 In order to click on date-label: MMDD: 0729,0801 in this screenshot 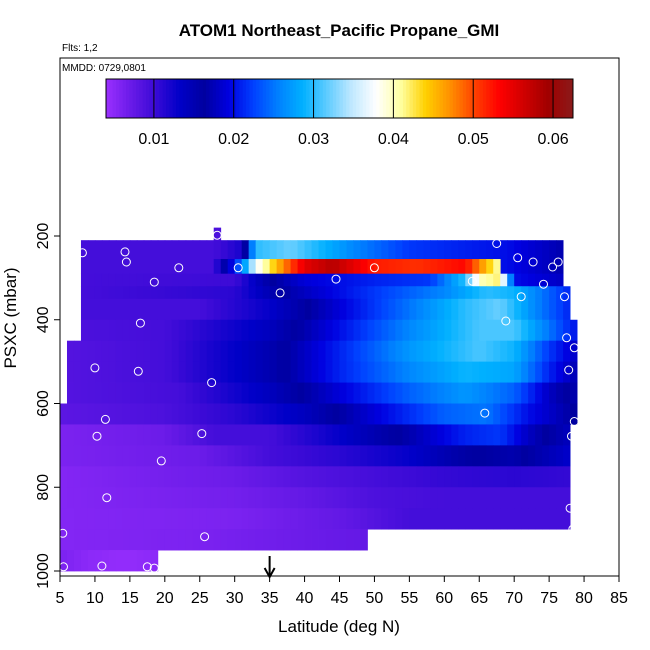, I will do `click(104, 68)`.